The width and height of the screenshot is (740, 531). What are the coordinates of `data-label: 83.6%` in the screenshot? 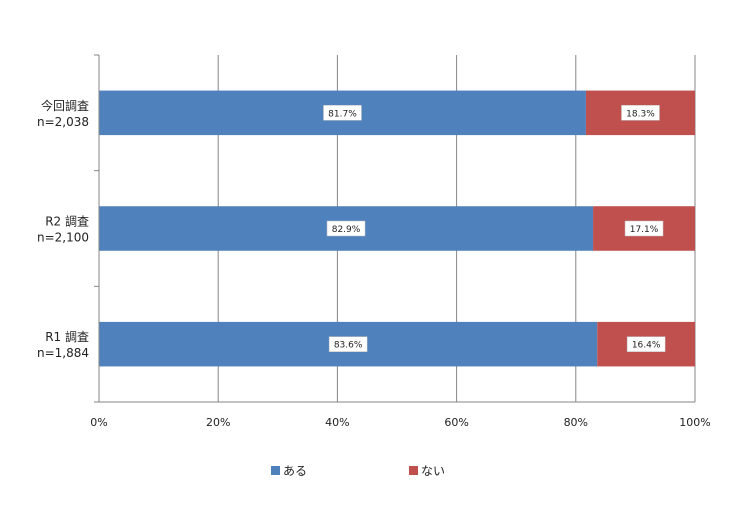 It's located at (348, 346).